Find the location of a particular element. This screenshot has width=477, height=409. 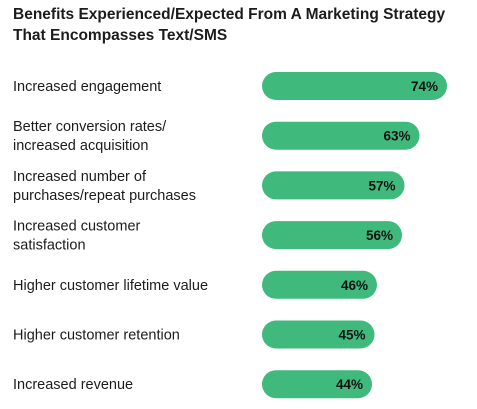

value-label: 44% is located at coordinates (349, 384).